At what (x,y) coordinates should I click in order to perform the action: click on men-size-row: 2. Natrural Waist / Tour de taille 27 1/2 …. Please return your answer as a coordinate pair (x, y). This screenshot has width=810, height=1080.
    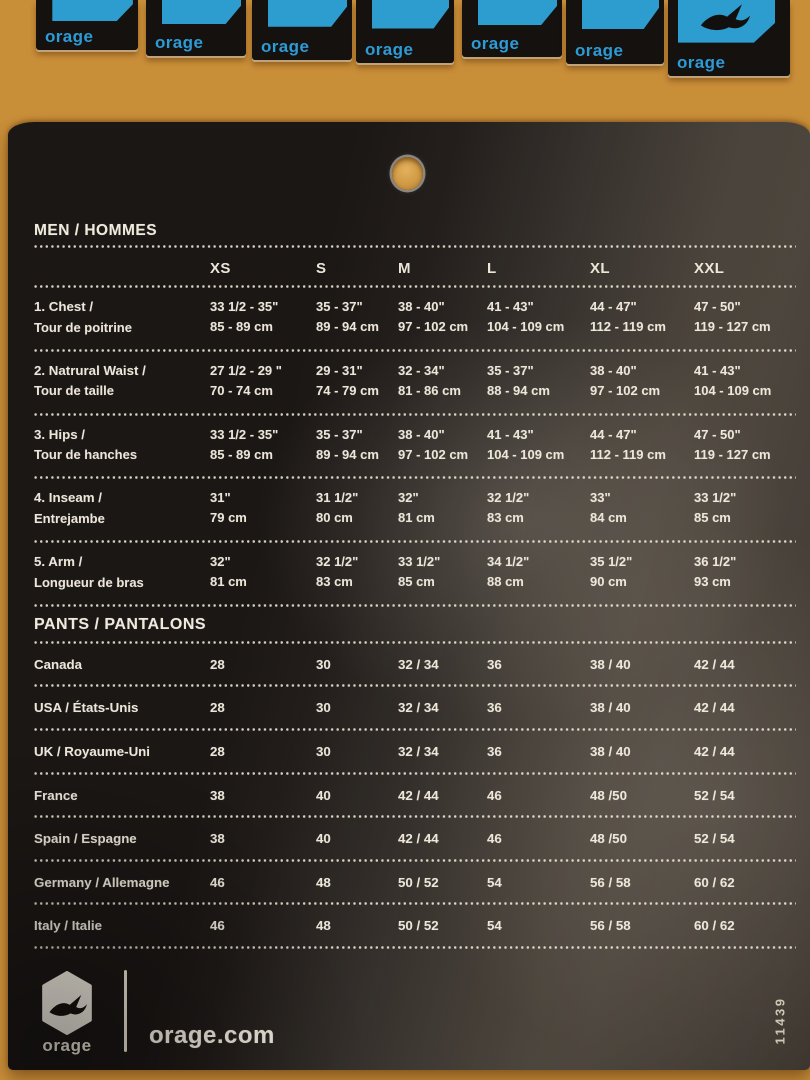
    Looking at the image, I should click on (415, 382).